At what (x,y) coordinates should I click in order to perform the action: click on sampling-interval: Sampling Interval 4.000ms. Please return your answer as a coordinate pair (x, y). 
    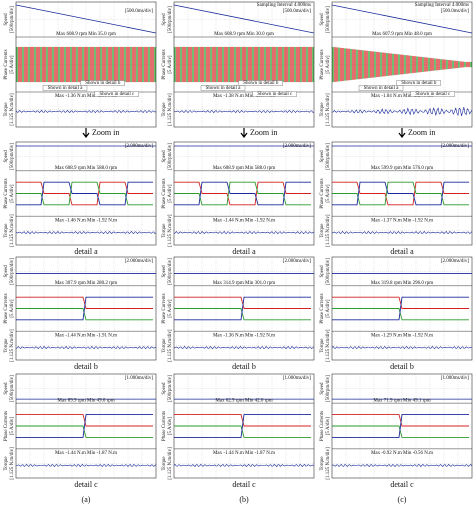
    Looking at the image, I should click on (284, 5).